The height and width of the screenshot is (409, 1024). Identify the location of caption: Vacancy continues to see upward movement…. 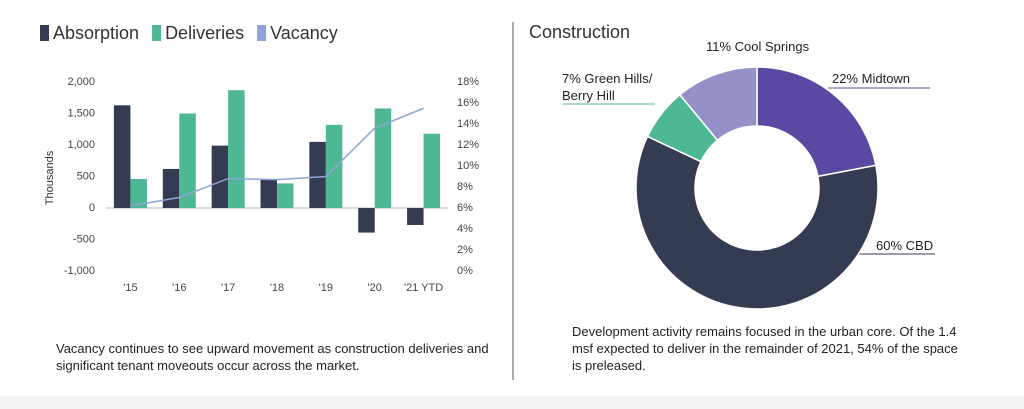
(272, 357).